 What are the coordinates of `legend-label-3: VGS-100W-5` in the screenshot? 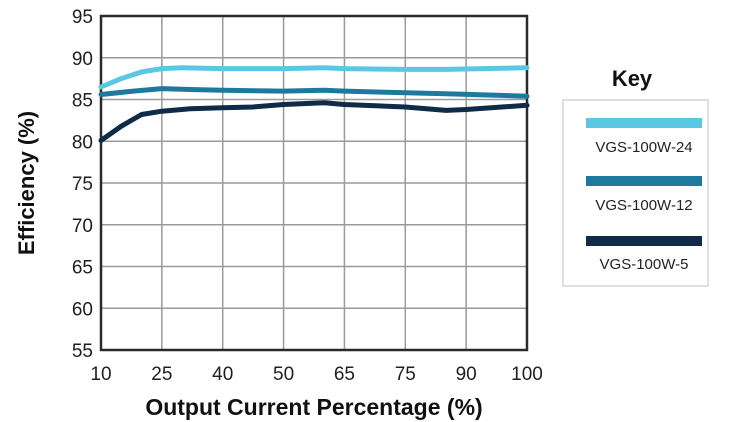 It's located at (644, 264).